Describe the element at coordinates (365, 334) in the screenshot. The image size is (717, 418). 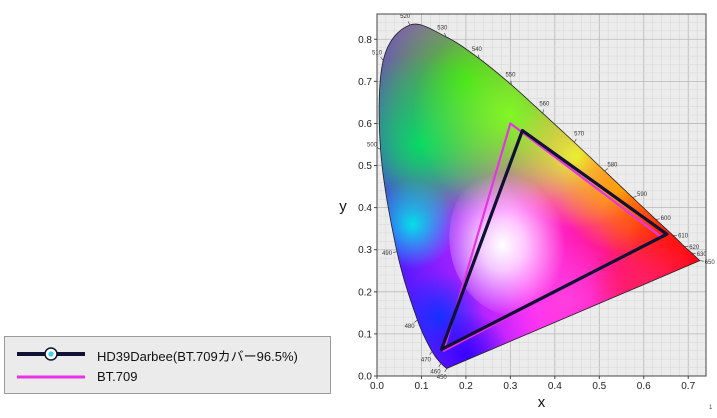
I see `y-tick-label: 0.1` at that location.